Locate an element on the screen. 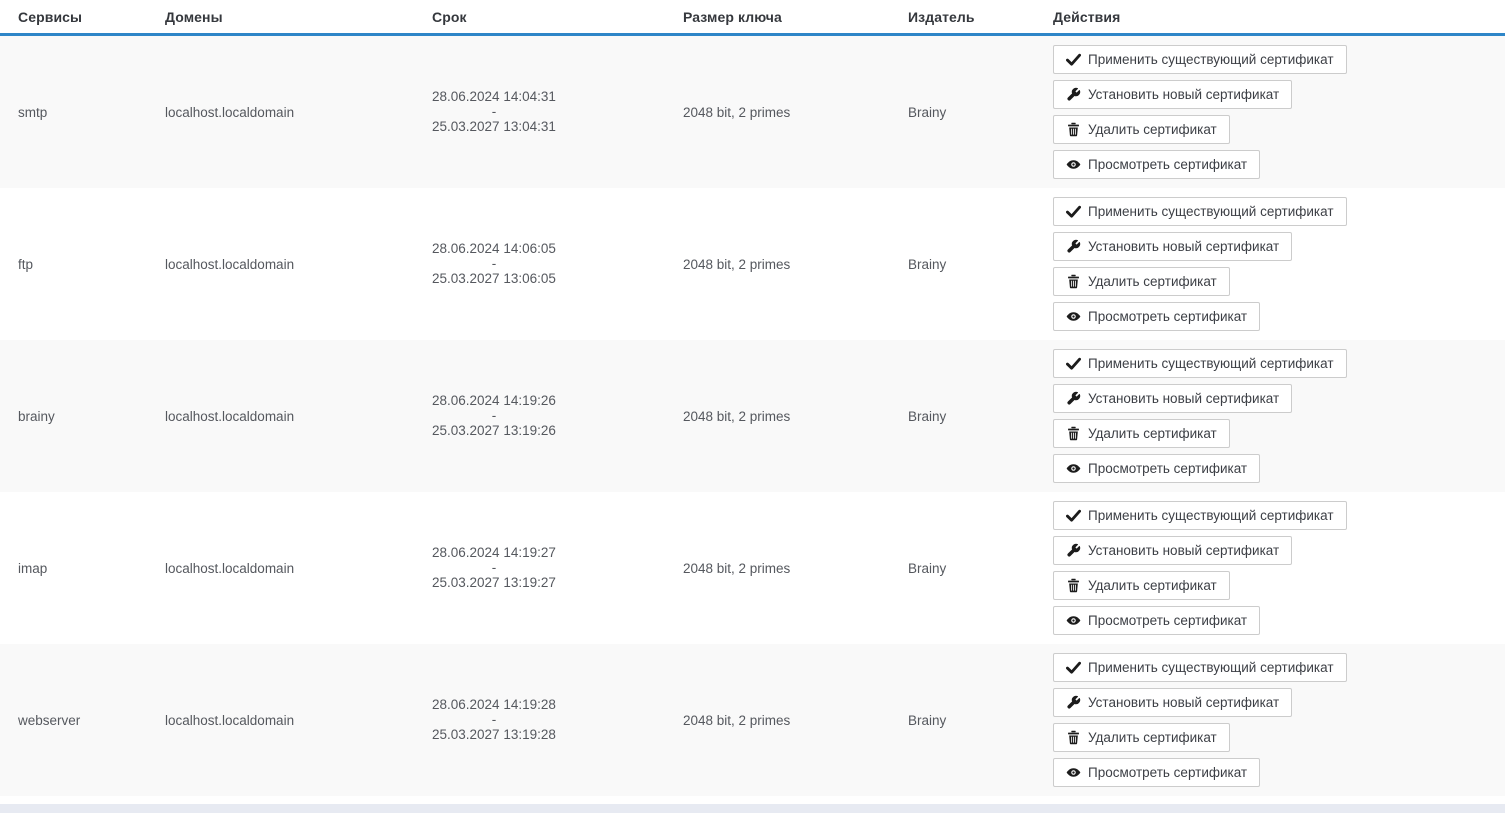  column-header-issuer: Издатель is located at coordinates (941, 16).